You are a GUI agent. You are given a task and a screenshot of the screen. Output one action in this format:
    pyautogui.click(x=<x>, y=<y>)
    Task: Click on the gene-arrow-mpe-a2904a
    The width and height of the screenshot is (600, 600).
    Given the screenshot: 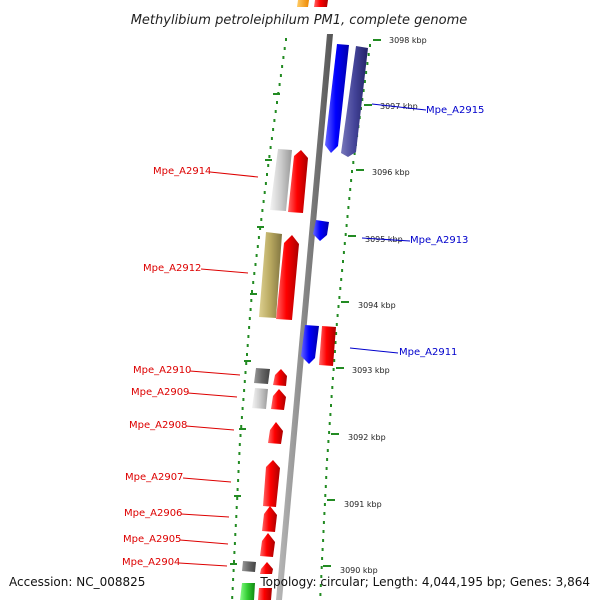 What is the action you would take?
    pyautogui.click(x=249, y=566)
    